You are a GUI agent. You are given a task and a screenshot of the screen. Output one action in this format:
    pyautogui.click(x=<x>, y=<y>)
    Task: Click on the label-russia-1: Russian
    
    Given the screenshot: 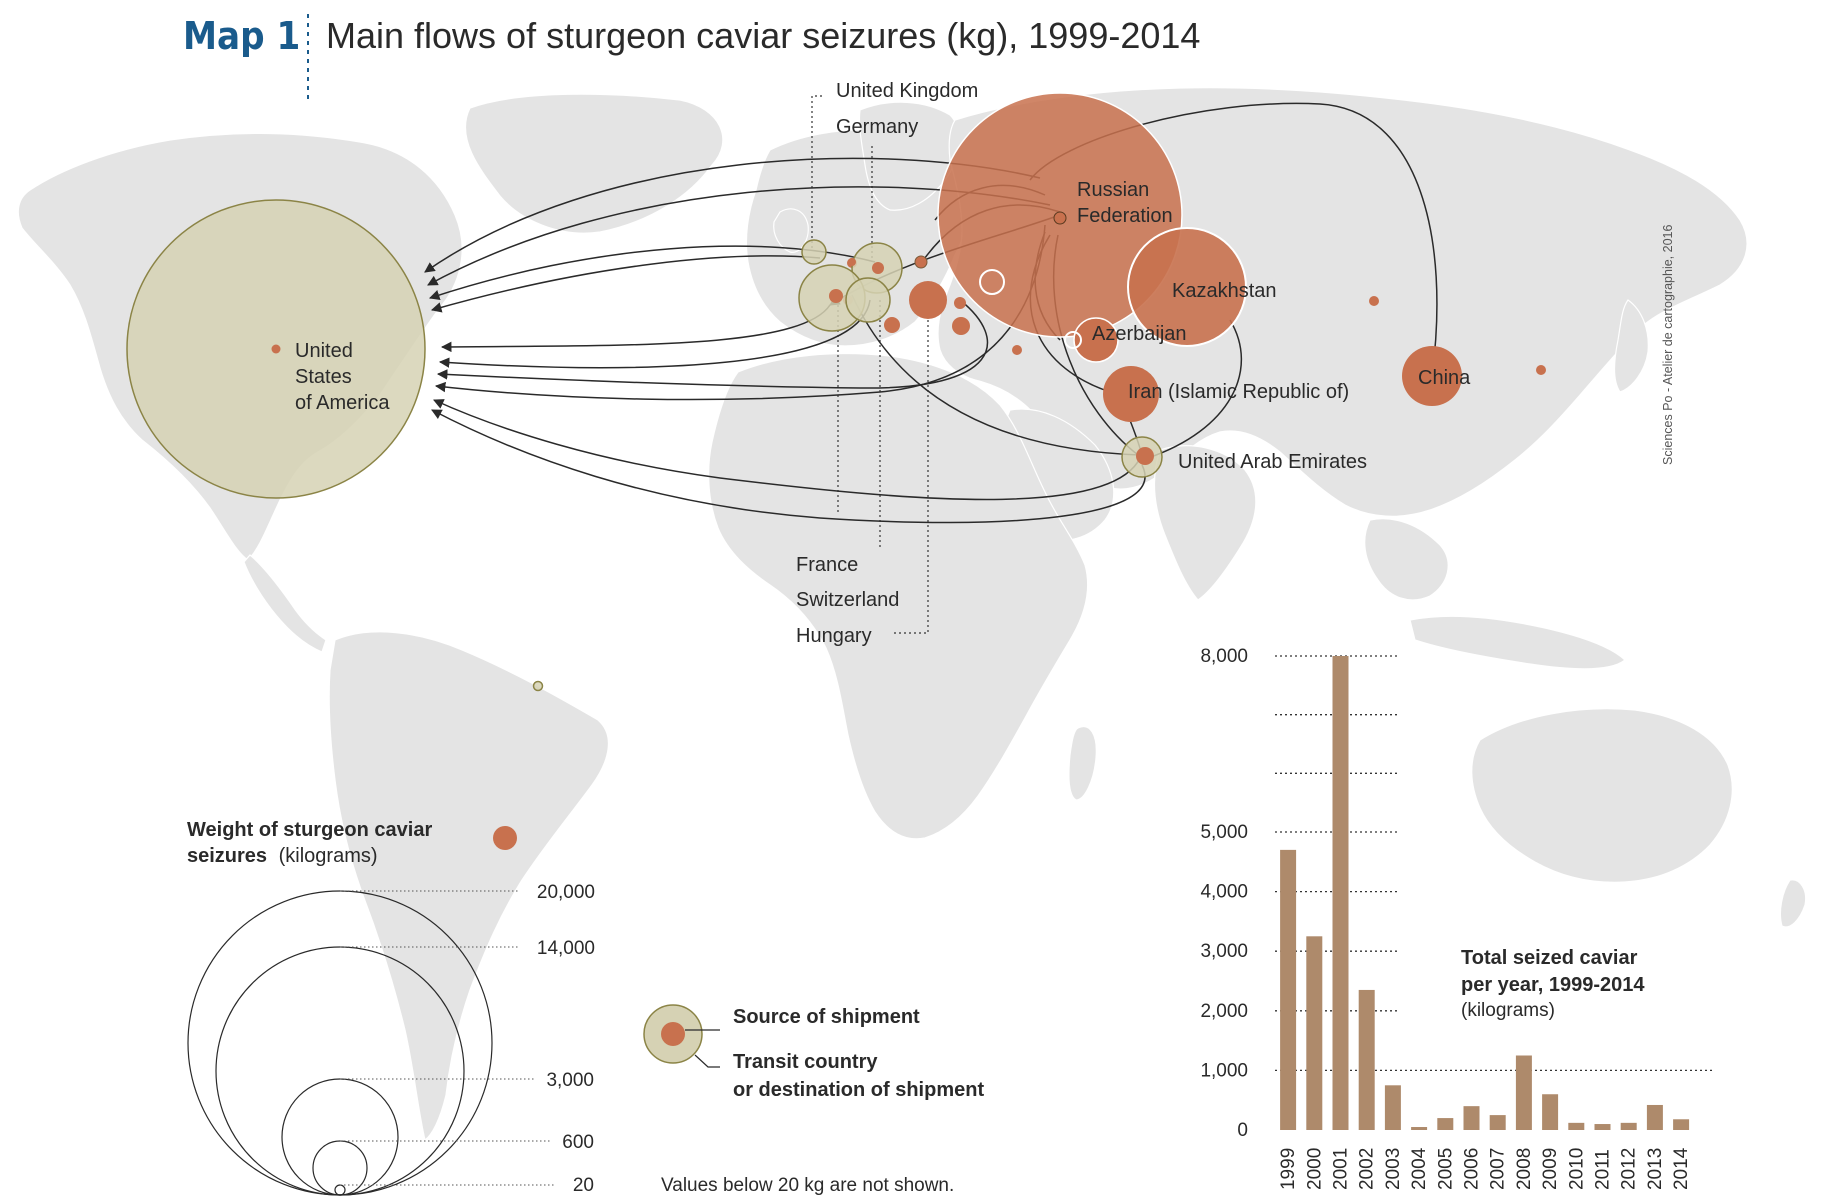 What is the action you would take?
    pyautogui.click(x=1113, y=190)
    